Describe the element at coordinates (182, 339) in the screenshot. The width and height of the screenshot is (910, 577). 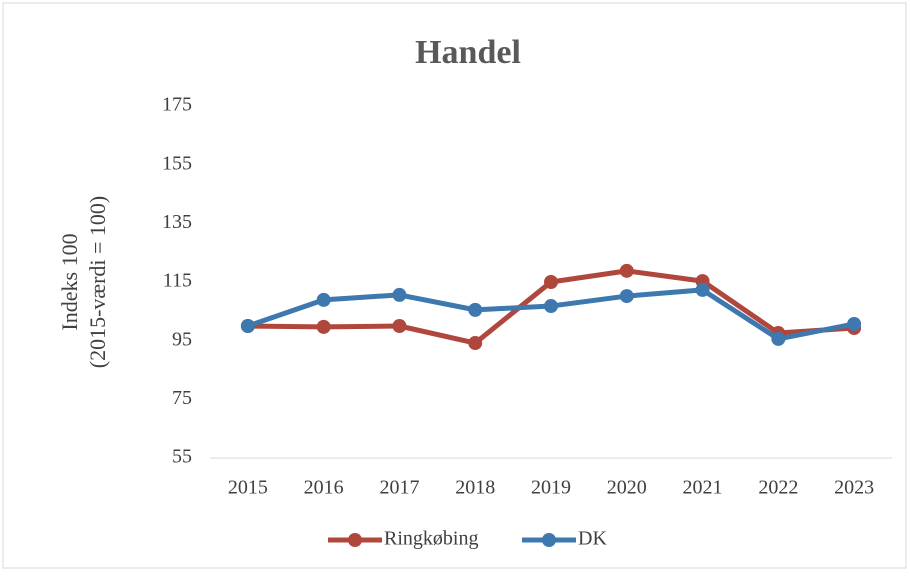
I see `y-tick-label: 95` at that location.